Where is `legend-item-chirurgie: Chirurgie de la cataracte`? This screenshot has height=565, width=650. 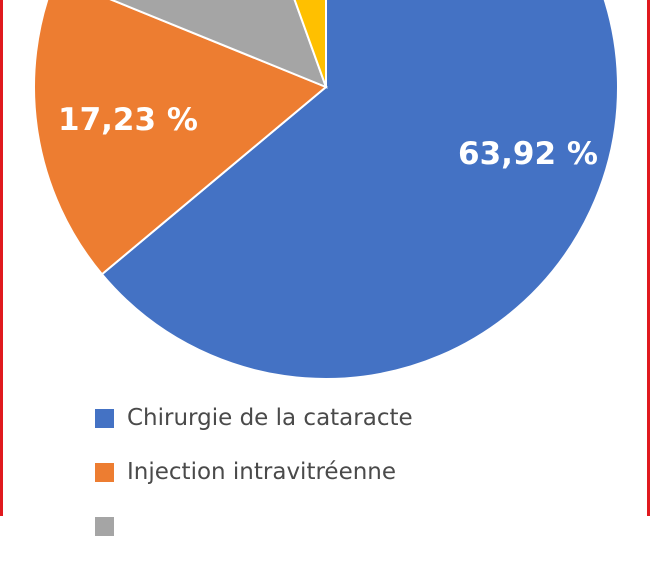
legend-item-chirurgie: Chirurgie de la cataracte is located at coordinates (254, 418).